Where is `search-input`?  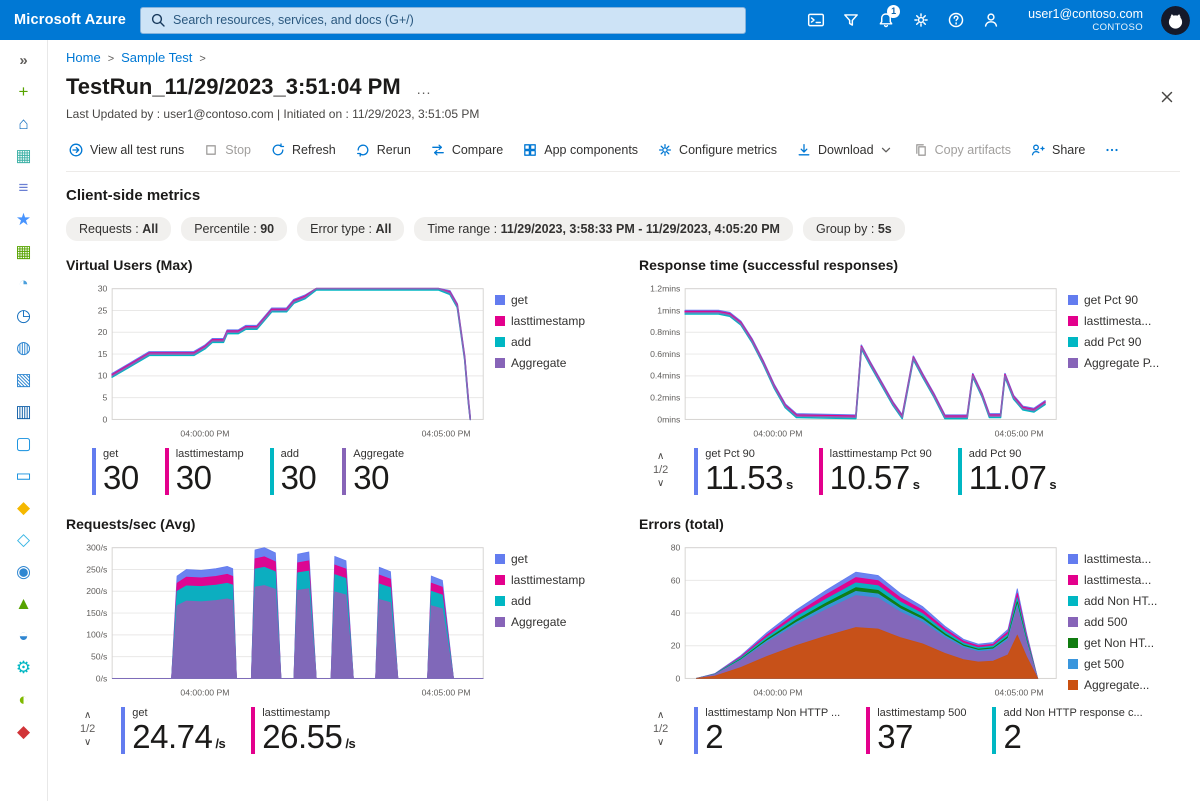
search-input is located at coordinates (455, 20).